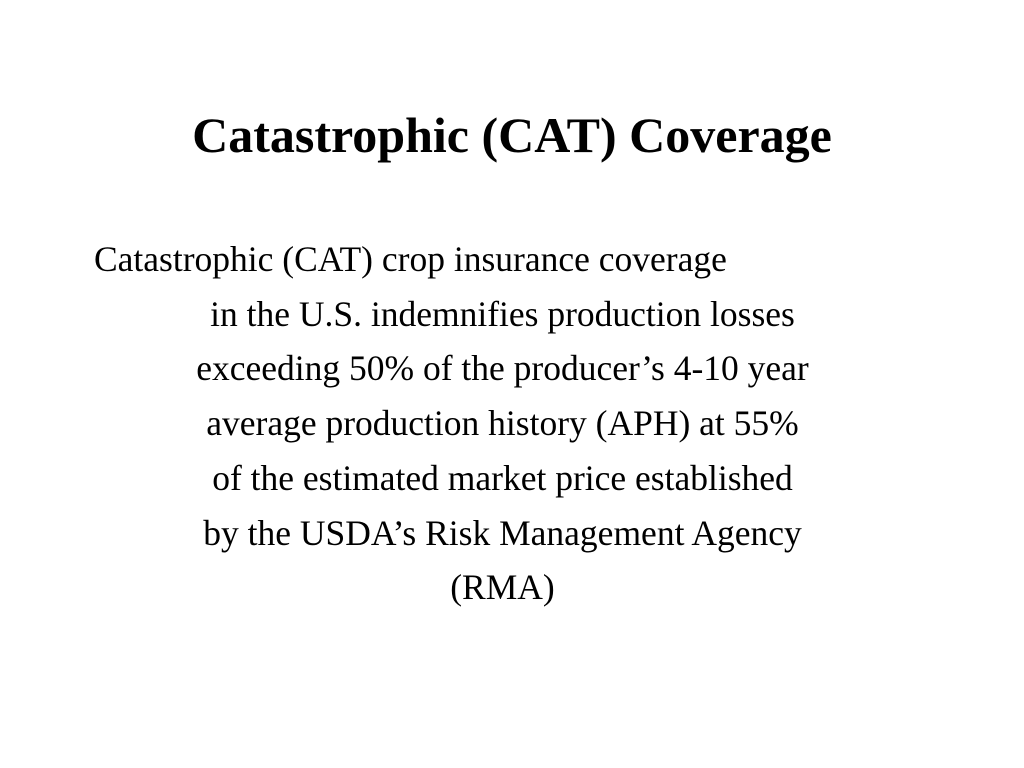 The width and height of the screenshot is (1024, 768). I want to click on slide-title: Catastrophic (CAT) Coverage, so click(512, 135).